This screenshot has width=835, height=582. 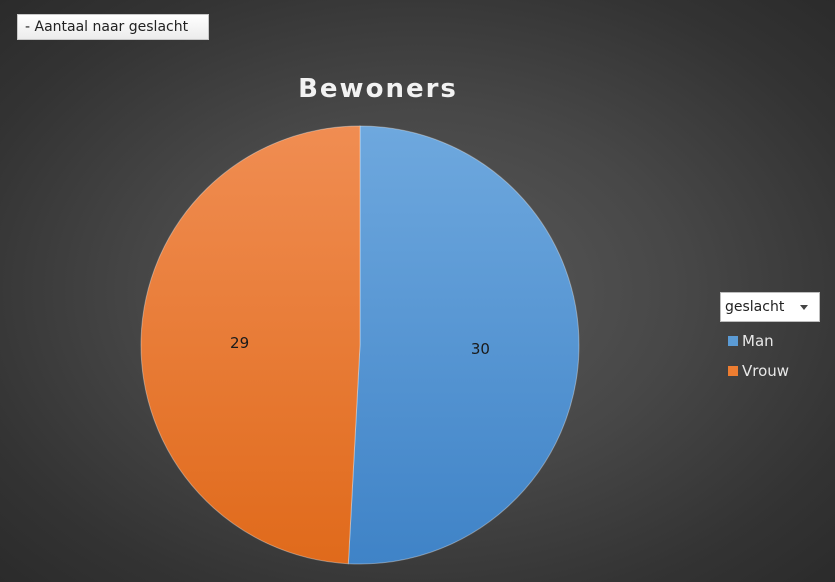 I want to click on data-label-vrouw: 29, so click(x=239, y=343).